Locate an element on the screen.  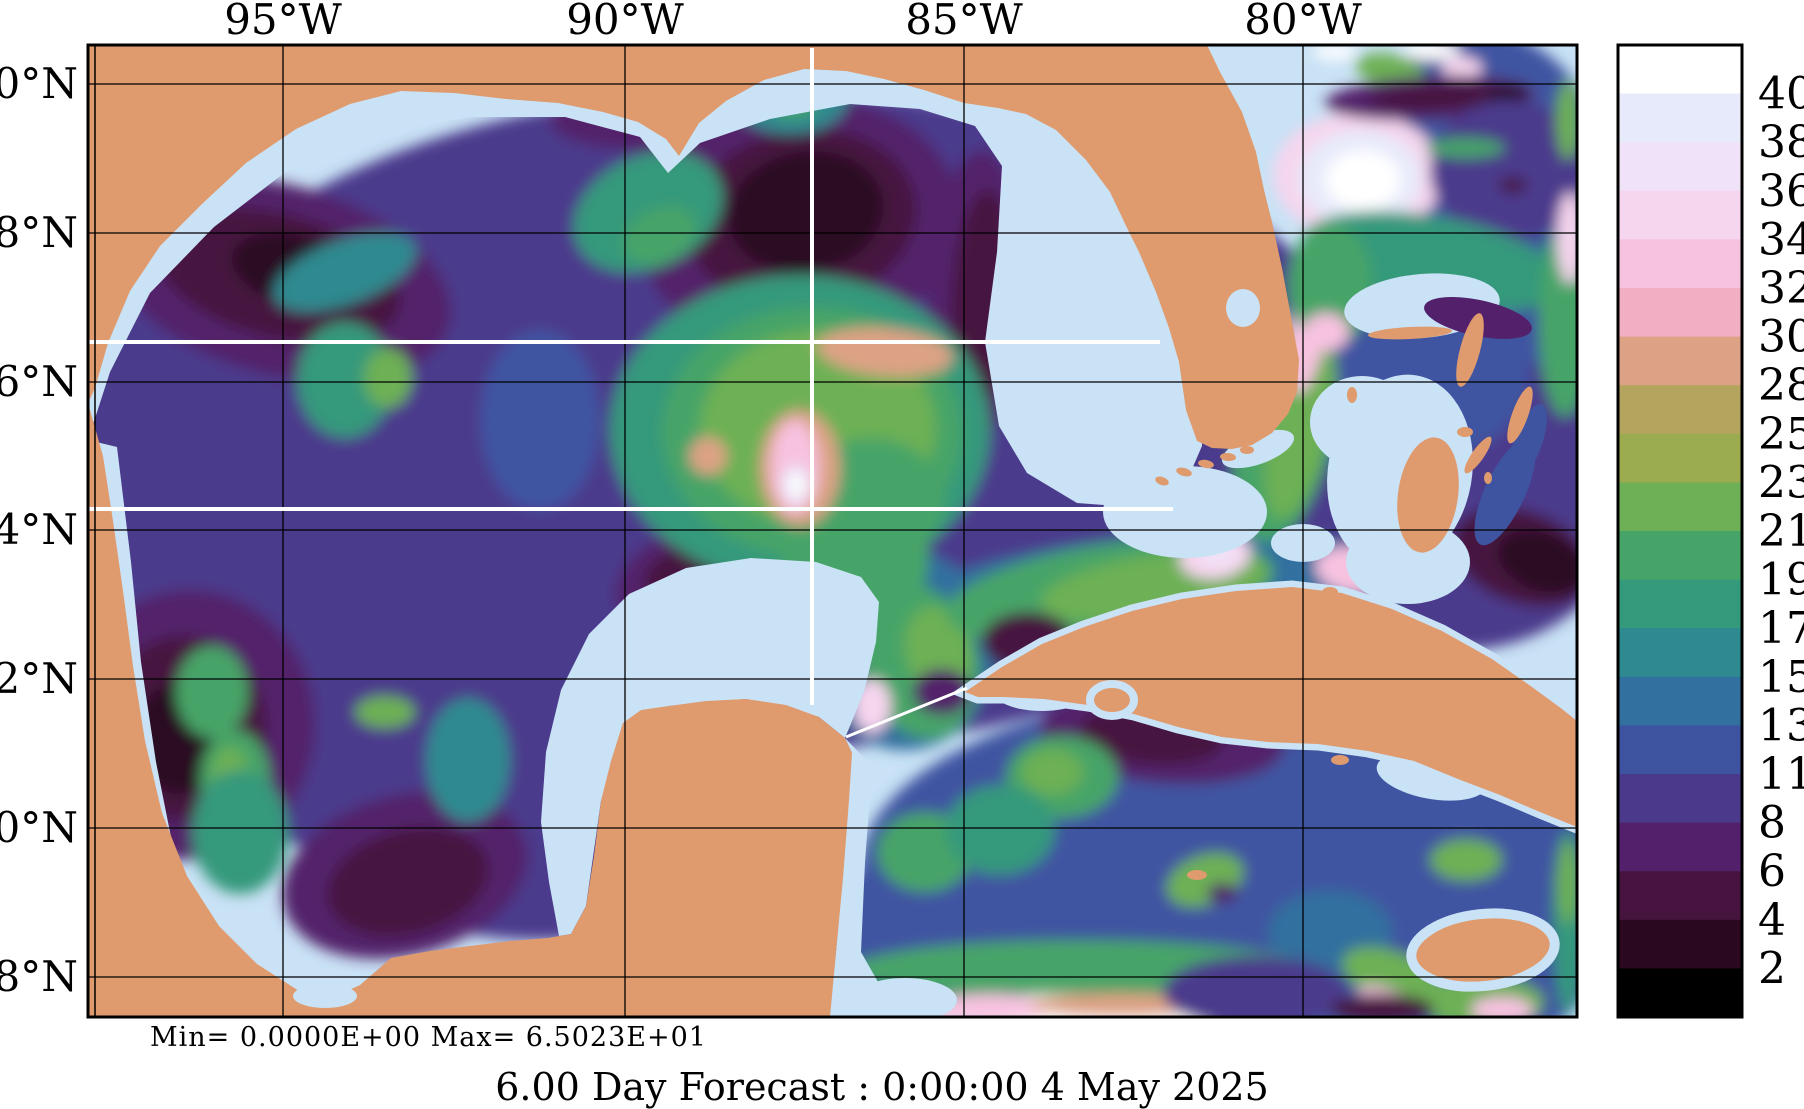
lat-tick-label: 30°N is located at coordinates (39, 83).